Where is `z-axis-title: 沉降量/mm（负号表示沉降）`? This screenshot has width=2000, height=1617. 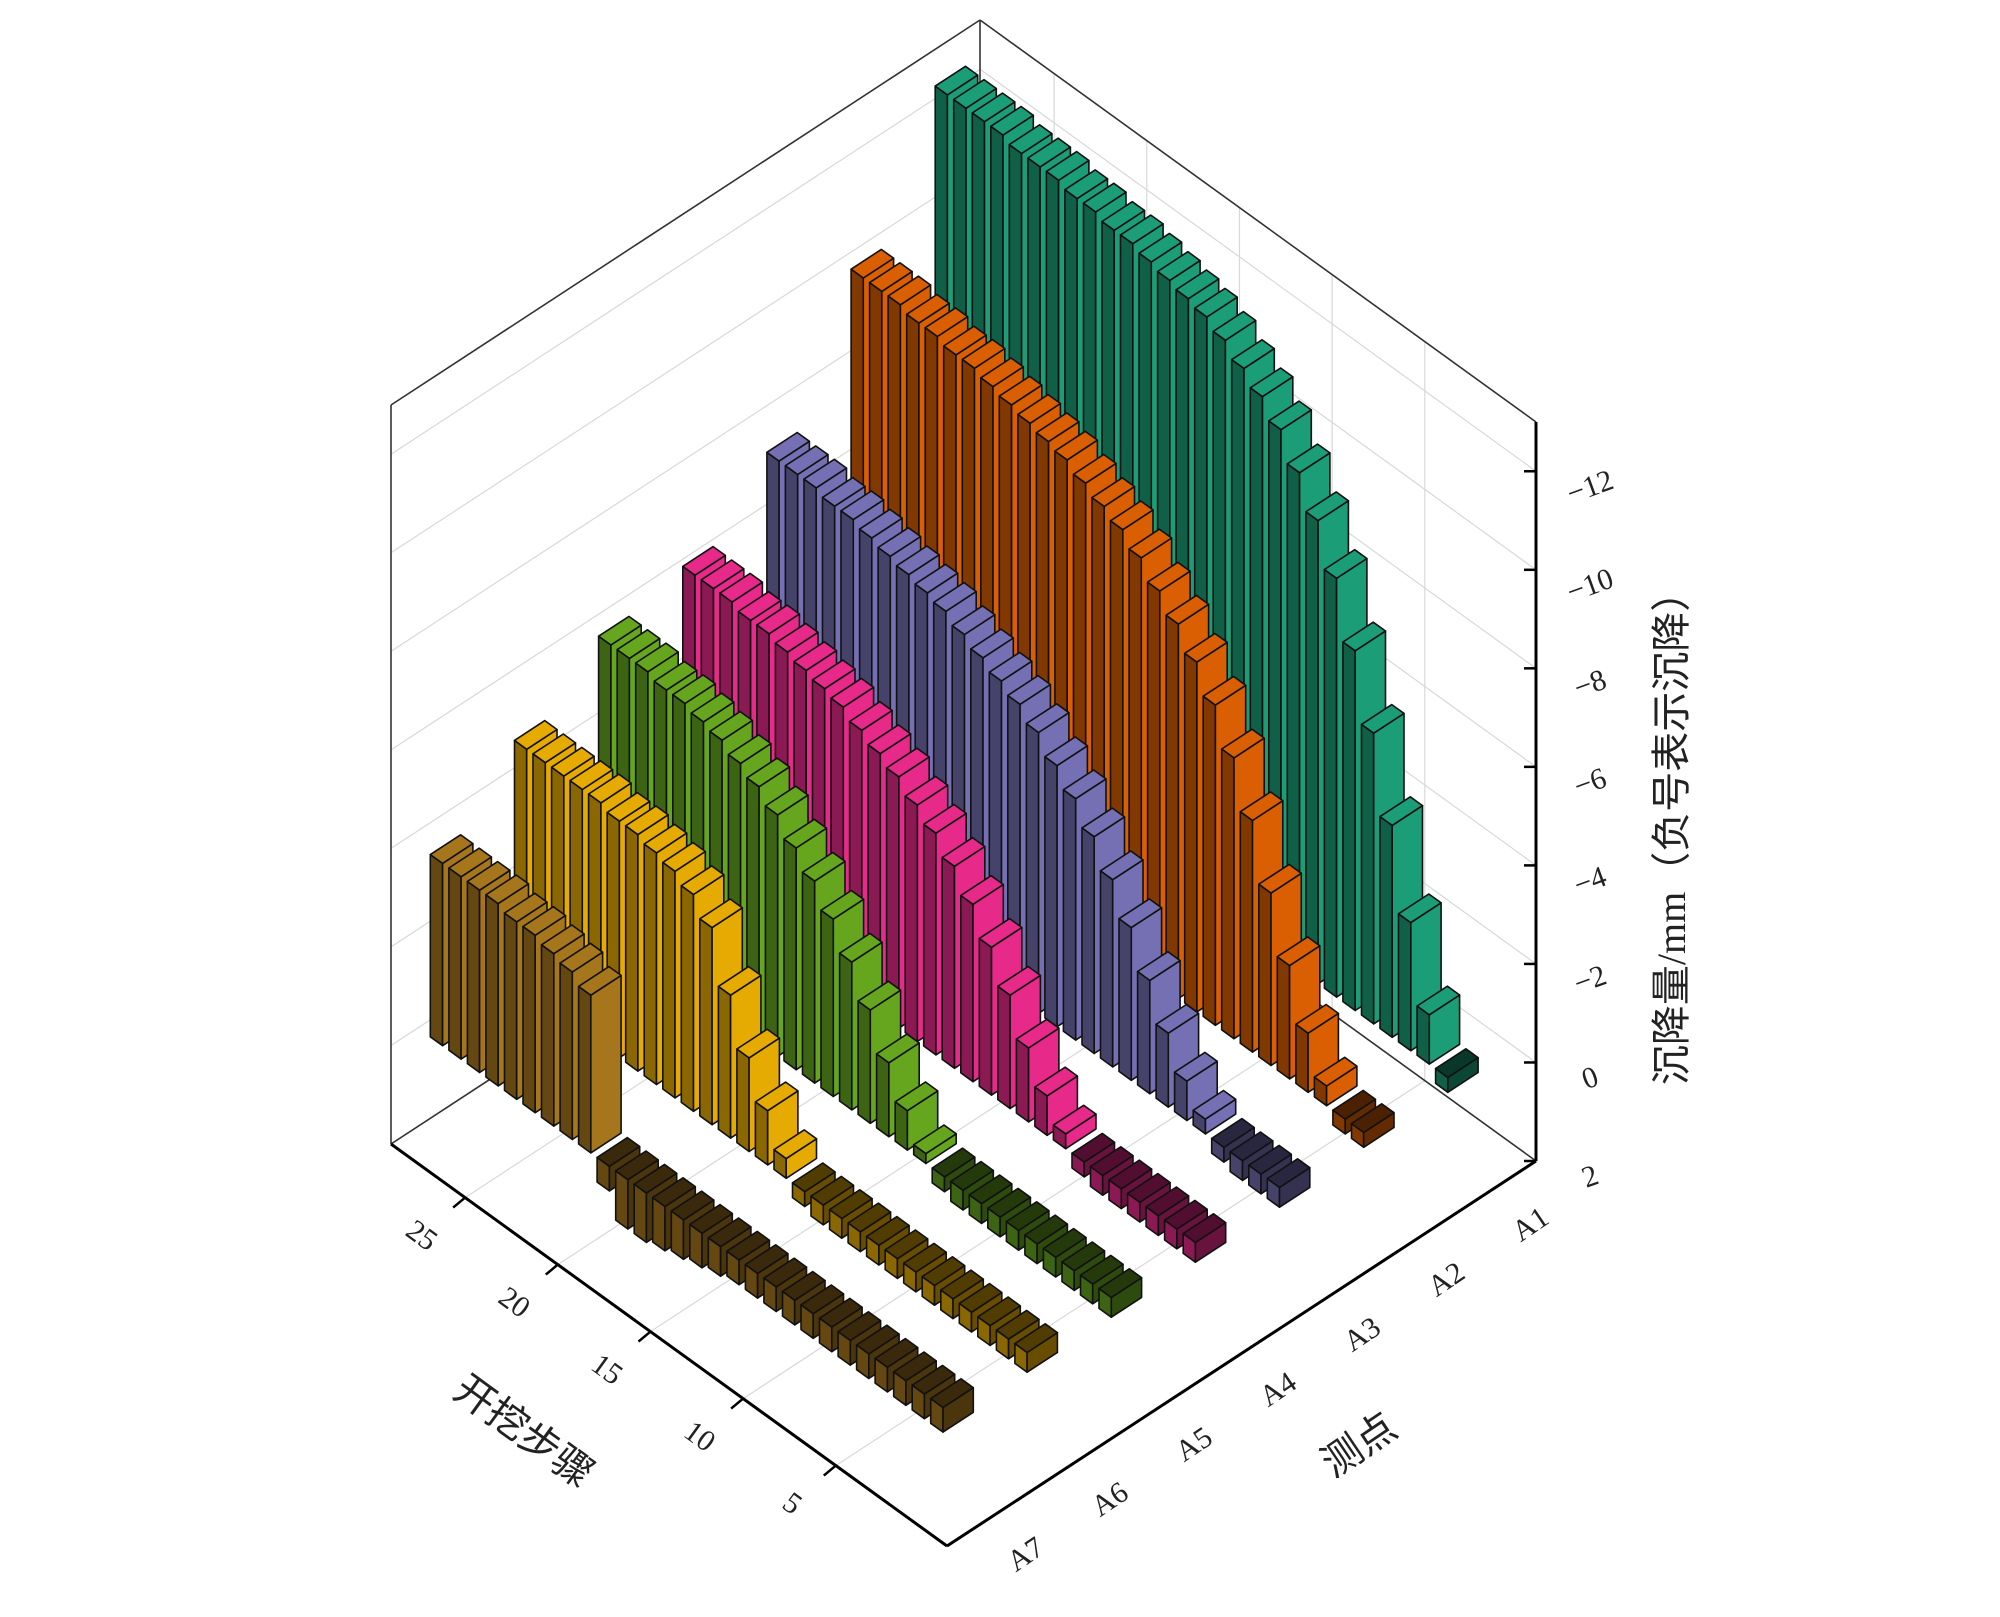
z-axis-title: 沉降量/mm（负号表示沉降） is located at coordinates (1671, 828).